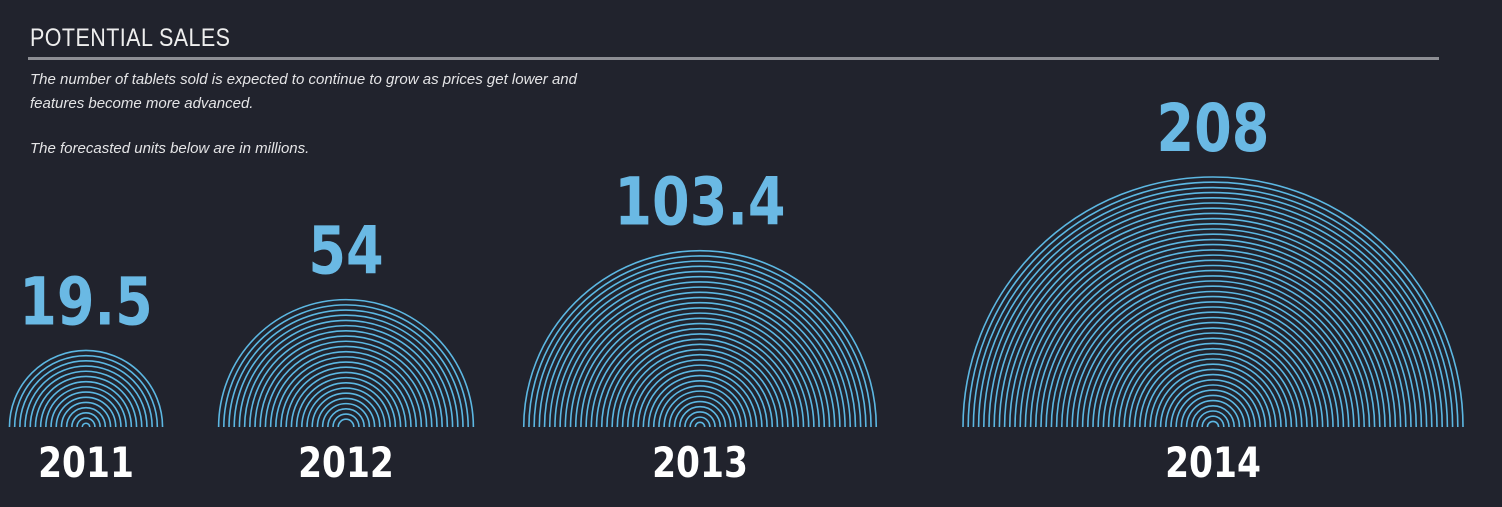 Image resolution: width=1502 pixels, height=507 pixels. Describe the element at coordinates (345, 251) in the screenshot. I see `value-label-2012: 54` at that location.